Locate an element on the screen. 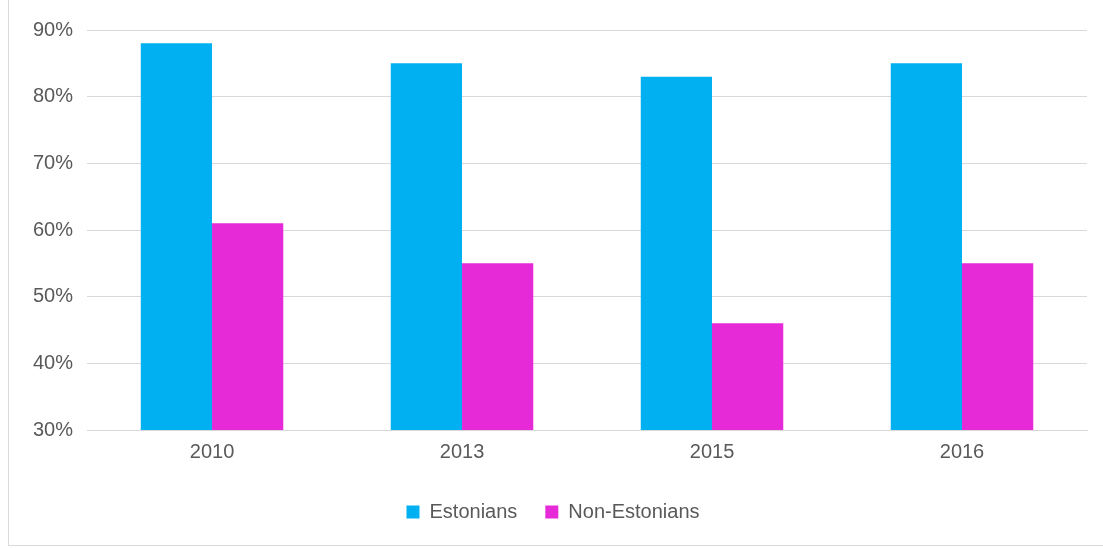  y-tick-label: 50% is located at coordinates (53, 295).